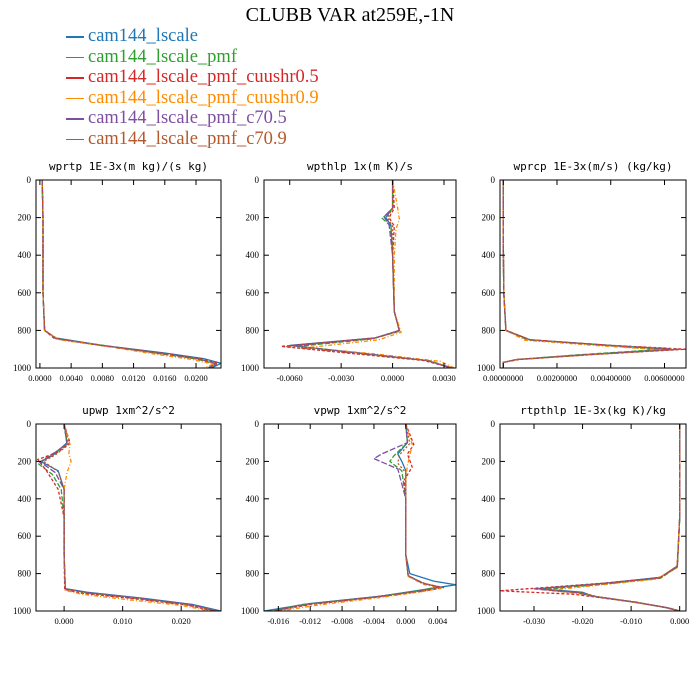 The width and height of the screenshot is (700, 700). Describe the element at coordinates (360, 410) in the screenshot. I see `panel-title: vpwp 1xm^2/s^2` at that location.